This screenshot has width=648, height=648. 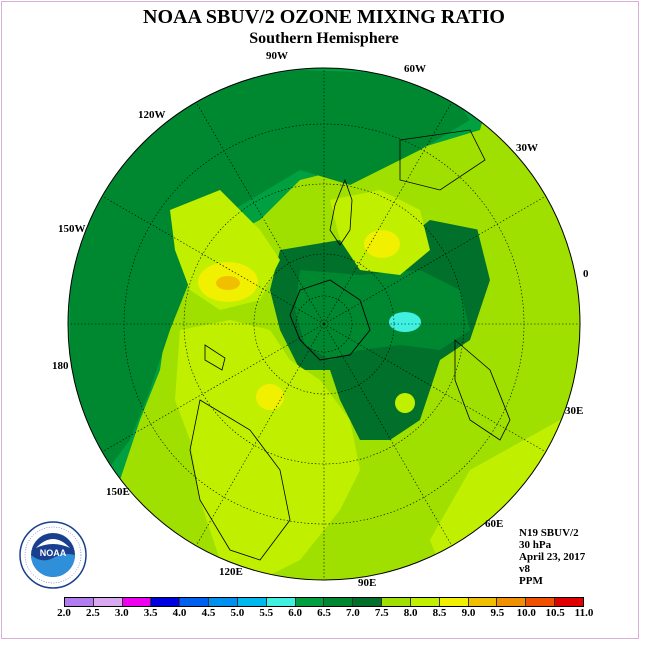 What do you see at coordinates (179, 613) in the screenshot?
I see `legend-tick-label: 4.0` at bounding box center [179, 613].